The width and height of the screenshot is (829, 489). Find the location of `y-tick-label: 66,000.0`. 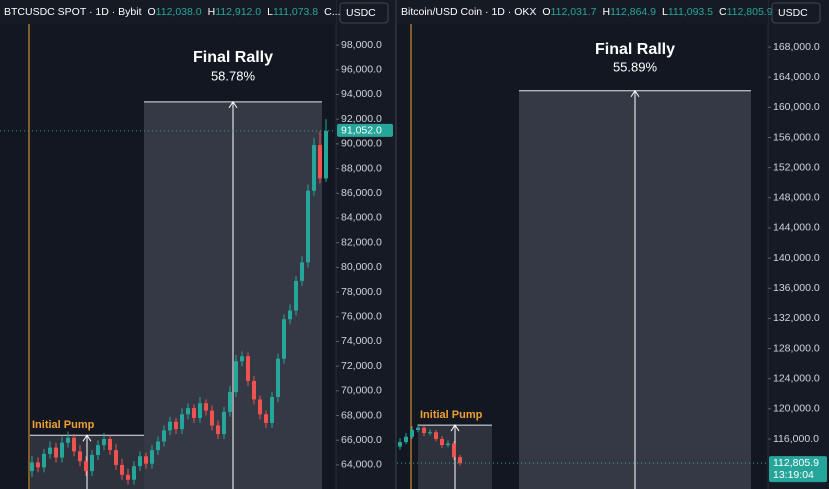

y-tick-label: 66,000.0 is located at coordinates (361, 440).